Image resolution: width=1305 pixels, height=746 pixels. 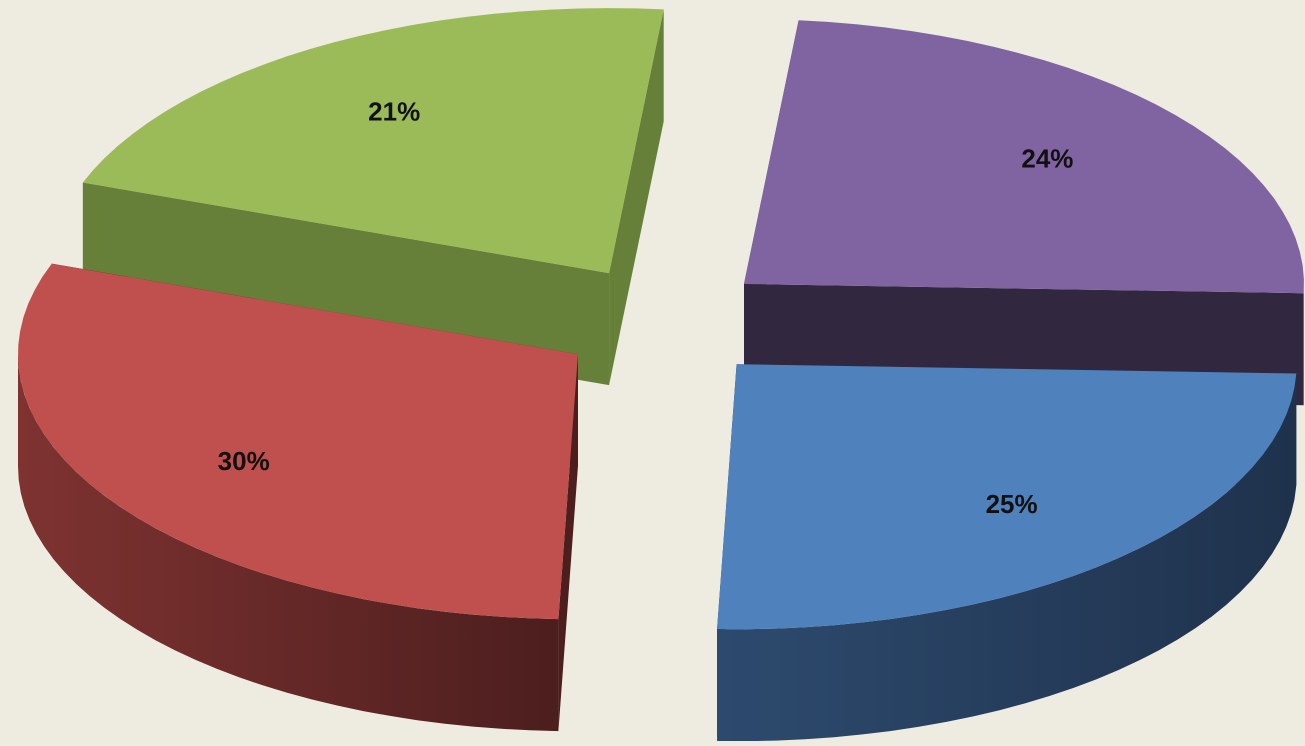 I want to click on pie-data-label-3: 21%, so click(x=394, y=112).